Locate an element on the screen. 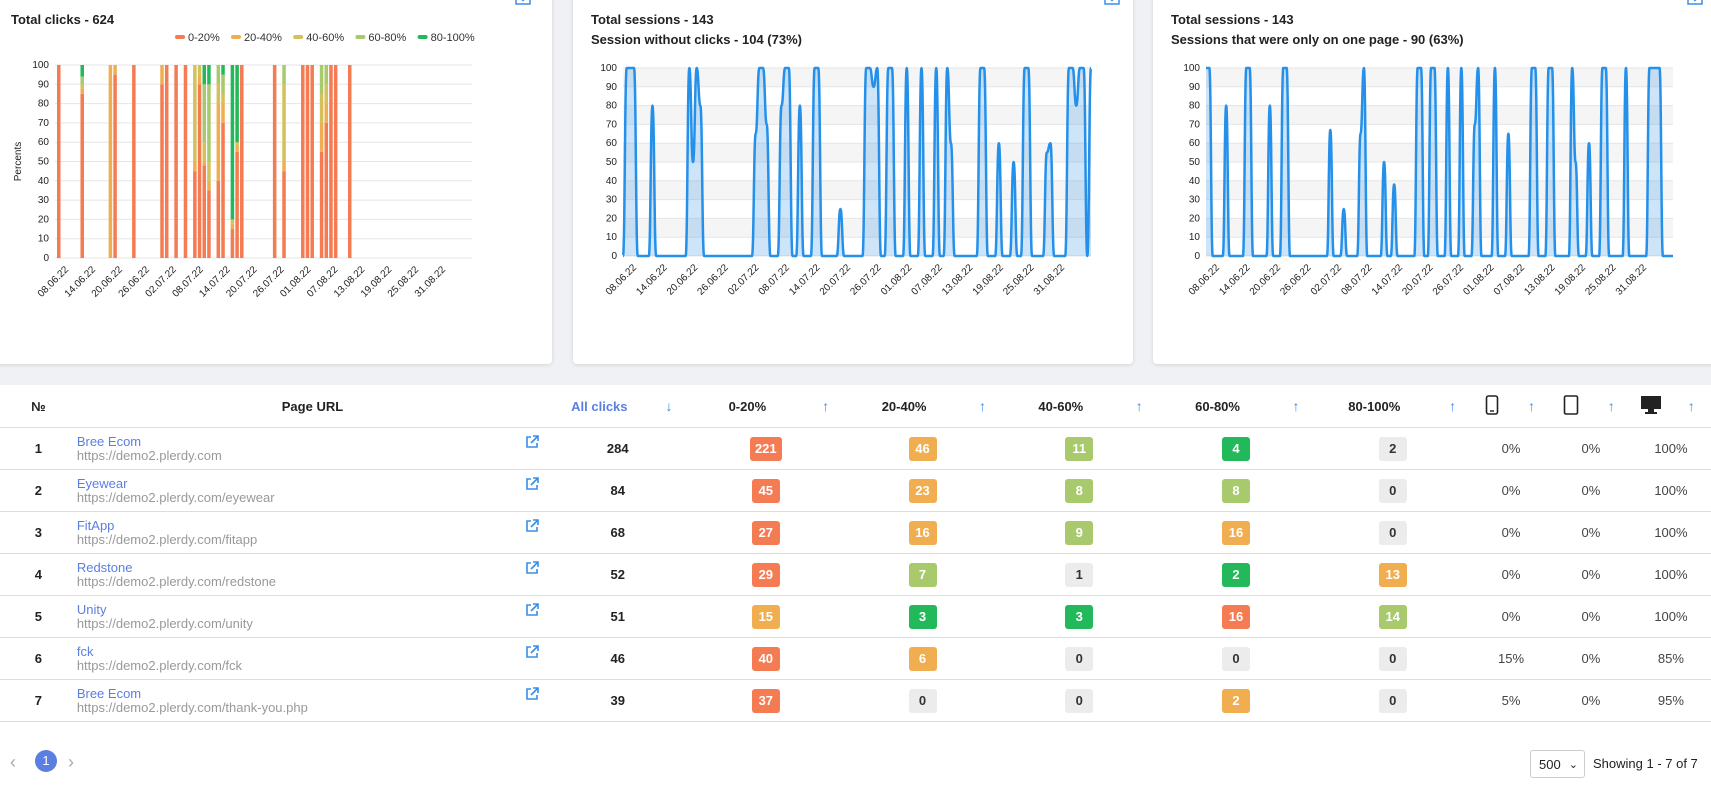 This screenshot has width=1711, height=790. range-cell: 7 is located at coordinates (922, 574).